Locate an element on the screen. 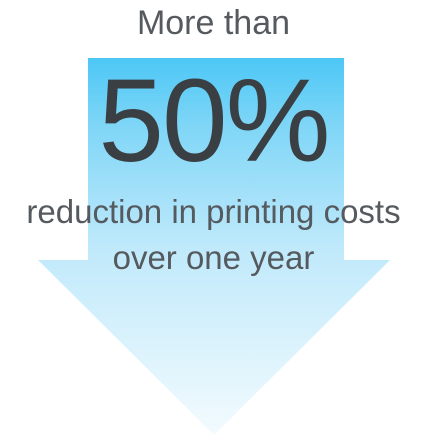 This screenshot has width=427, height=435. caption-line-1: reduction in printing costs is located at coordinates (213, 211).